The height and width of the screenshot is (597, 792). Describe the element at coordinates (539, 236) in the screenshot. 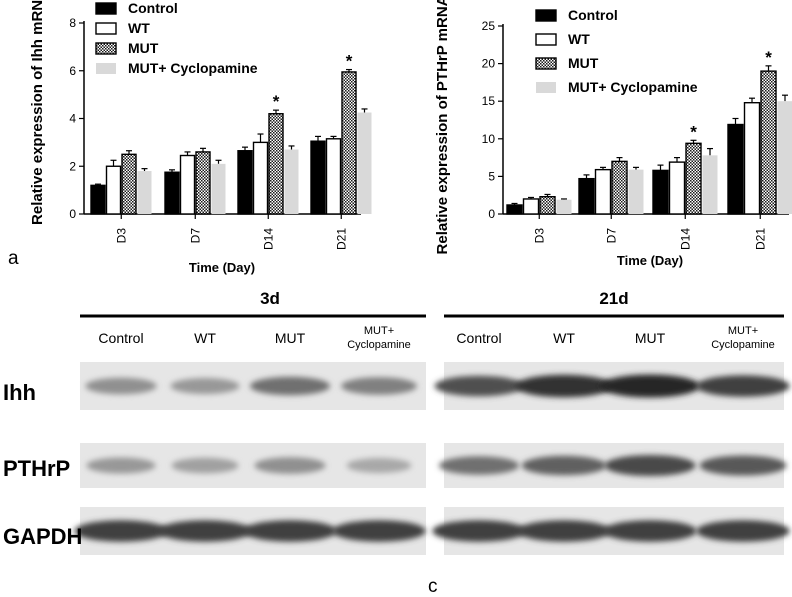

I see `pthrp-x-tick-label: D3` at that location.